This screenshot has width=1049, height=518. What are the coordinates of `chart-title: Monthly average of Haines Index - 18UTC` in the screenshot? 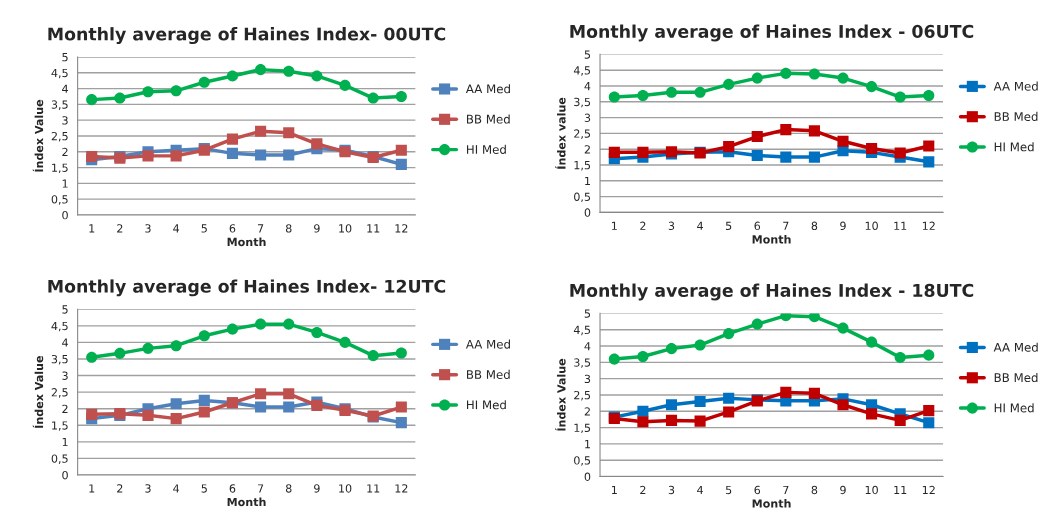 It's located at (772, 292).